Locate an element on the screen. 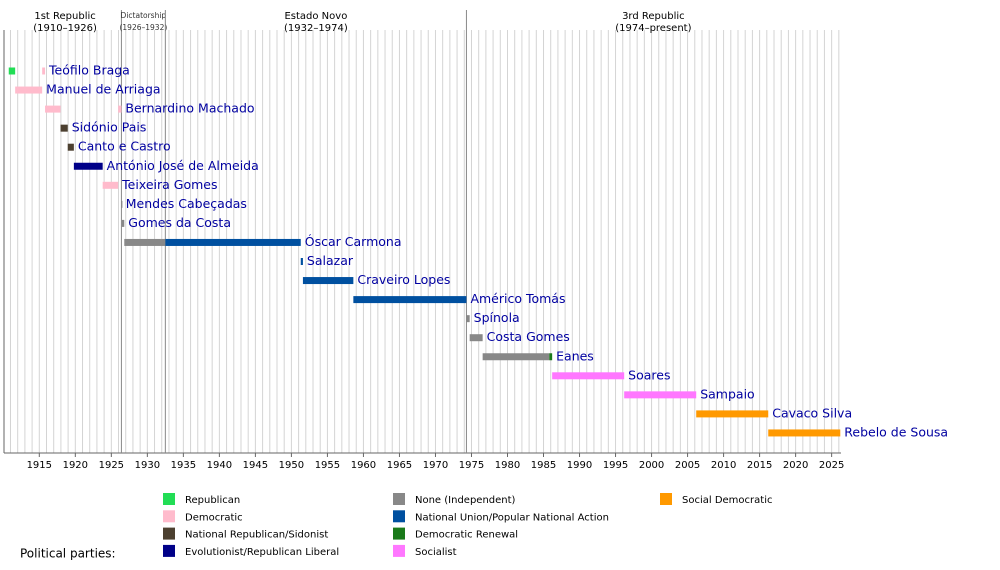 The height and width of the screenshot is (570, 1000). x-tick-label: 1940 is located at coordinates (219, 465).